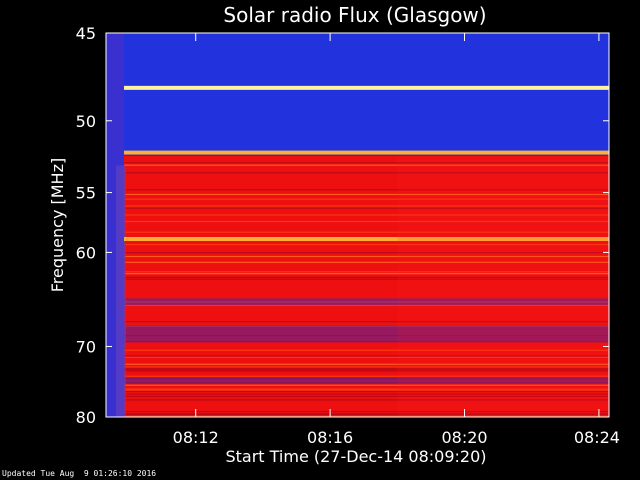 Image resolution: width=640 pixels, height=480 pixels. What do you see at coordinates (354, 15) in the screenshot?
I see `chart-title: Solar radio Flux (Glasgow)` at bounding box center [354, 15].